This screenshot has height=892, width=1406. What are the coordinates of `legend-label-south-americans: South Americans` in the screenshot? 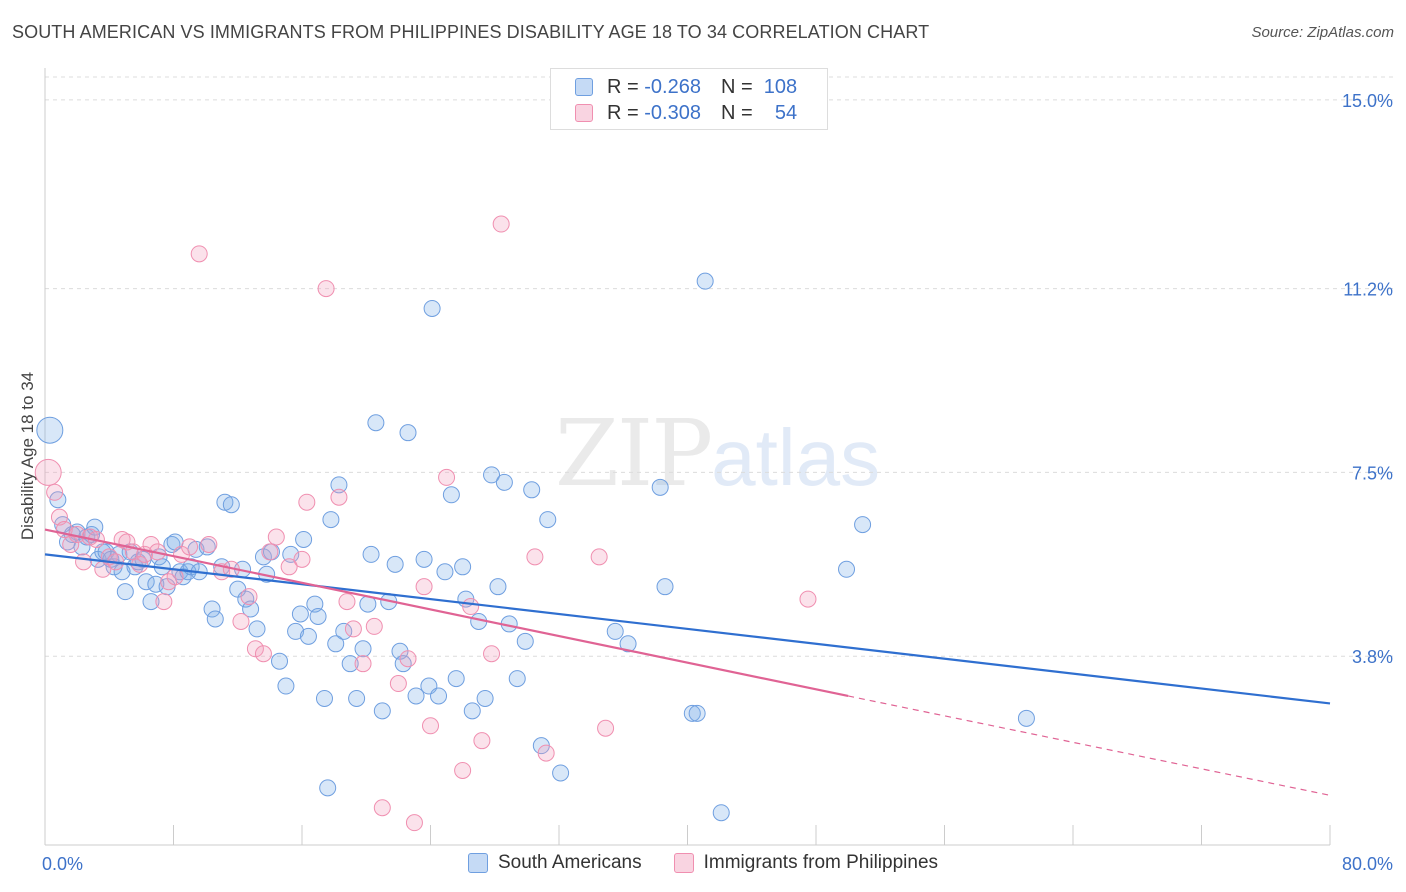 It's located at (569, 862).